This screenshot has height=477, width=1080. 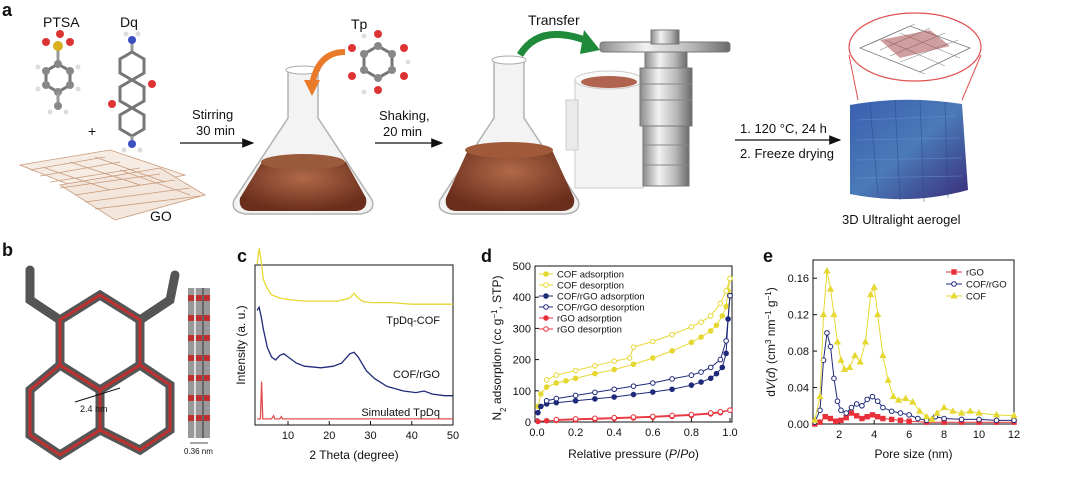 What do you see at coordinates (575, 433) in the screenshot?
I see `chart-d-xtick-label: 0.2` at bounding box center [575, 433].